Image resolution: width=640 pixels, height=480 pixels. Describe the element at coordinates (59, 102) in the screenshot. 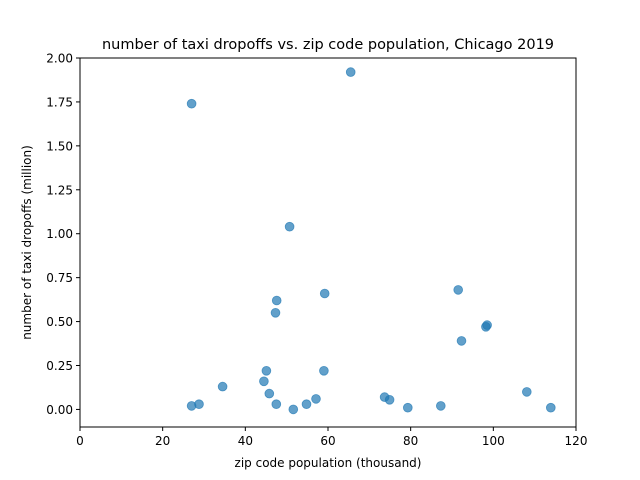

I see `y-tick-label-7: 1.75` at that location.